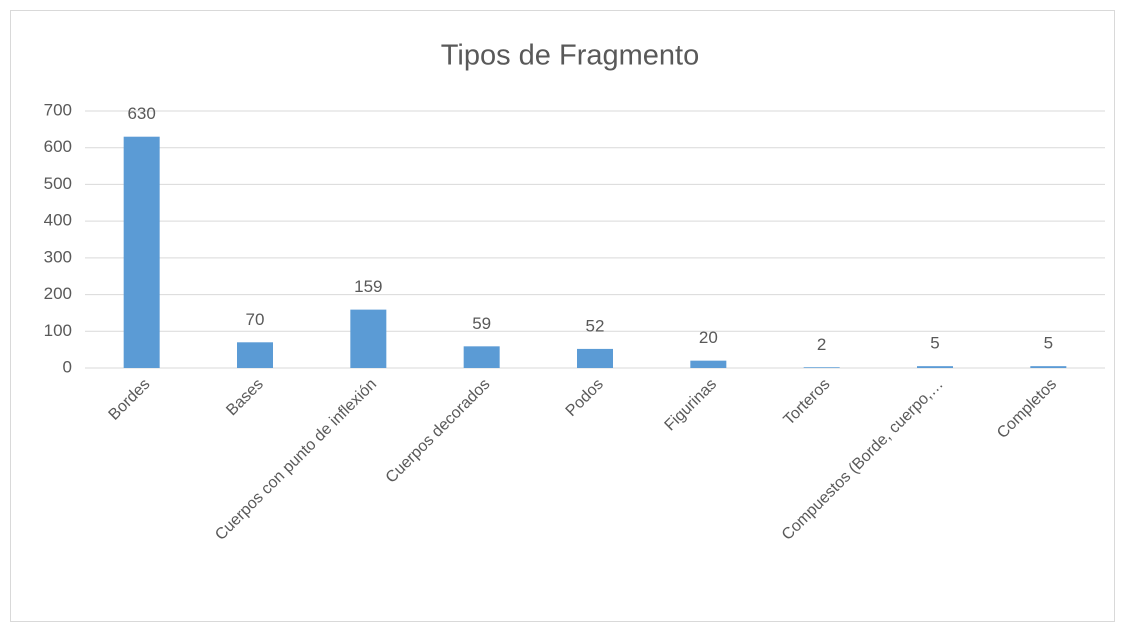 The image size is (1123, 632). What do you see at coordinates (255, 319) in the screenshot?
I see `data-label: 70` at bounding box center [255, 319].